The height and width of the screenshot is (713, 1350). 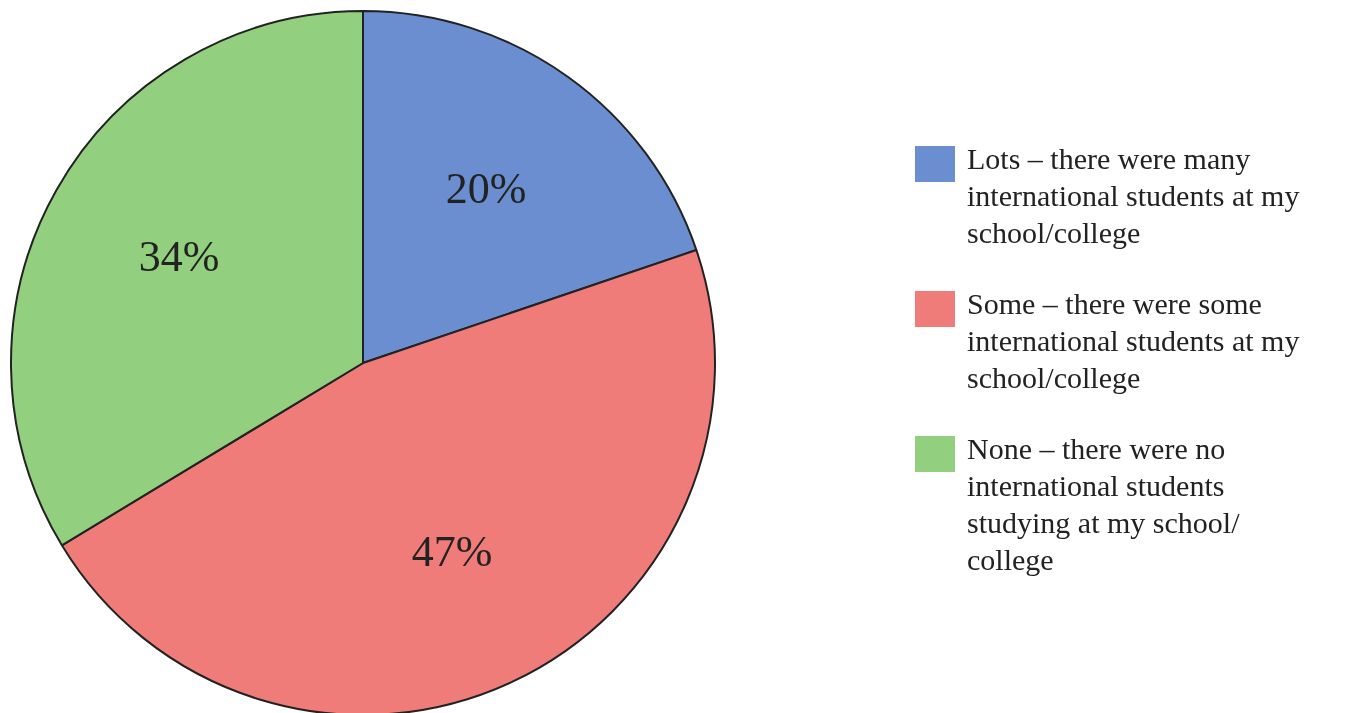 What do you see at coordinates (486, 188) in the screenshot?
I see `data-label: 20%` at bounding box center [486, 188].